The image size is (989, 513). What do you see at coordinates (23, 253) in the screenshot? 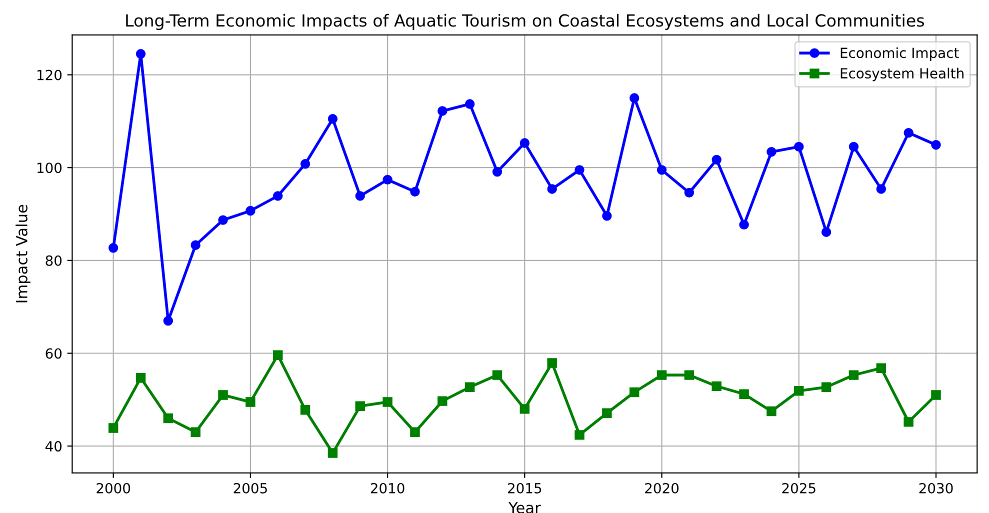
I see `y-axis-title: Impact Value` at bounding box center [23, 253].